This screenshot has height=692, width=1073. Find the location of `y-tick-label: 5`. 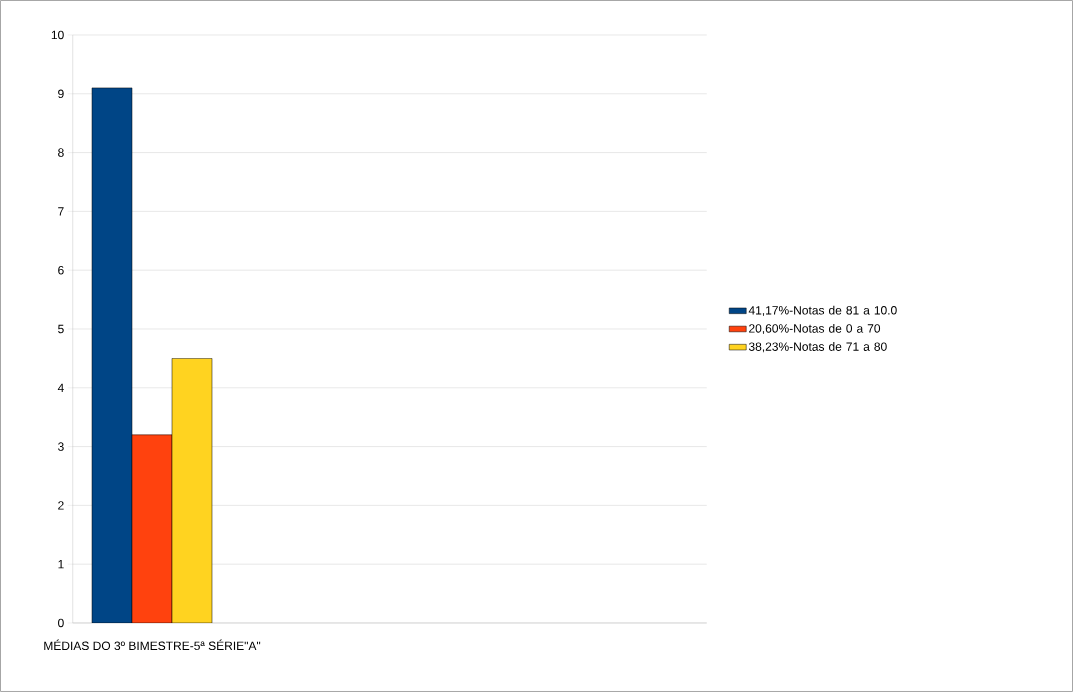

y-tick-label: 5 is located at coordinates (61, 329).